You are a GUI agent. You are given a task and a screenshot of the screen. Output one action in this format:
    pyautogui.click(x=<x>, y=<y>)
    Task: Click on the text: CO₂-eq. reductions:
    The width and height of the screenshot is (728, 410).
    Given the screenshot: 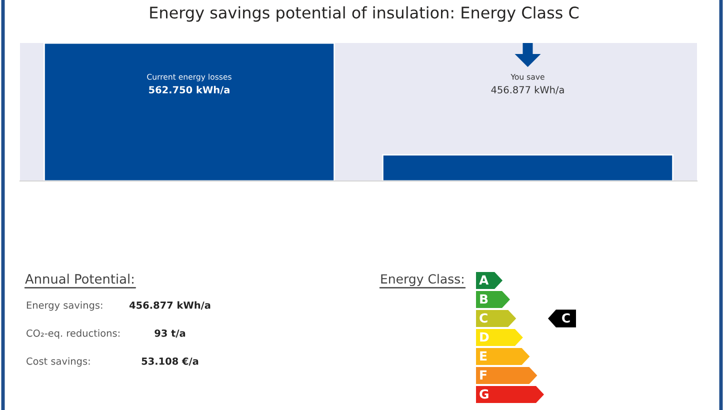 What is the action you would take?
    pyautogui.click(x=73, y=334)
    